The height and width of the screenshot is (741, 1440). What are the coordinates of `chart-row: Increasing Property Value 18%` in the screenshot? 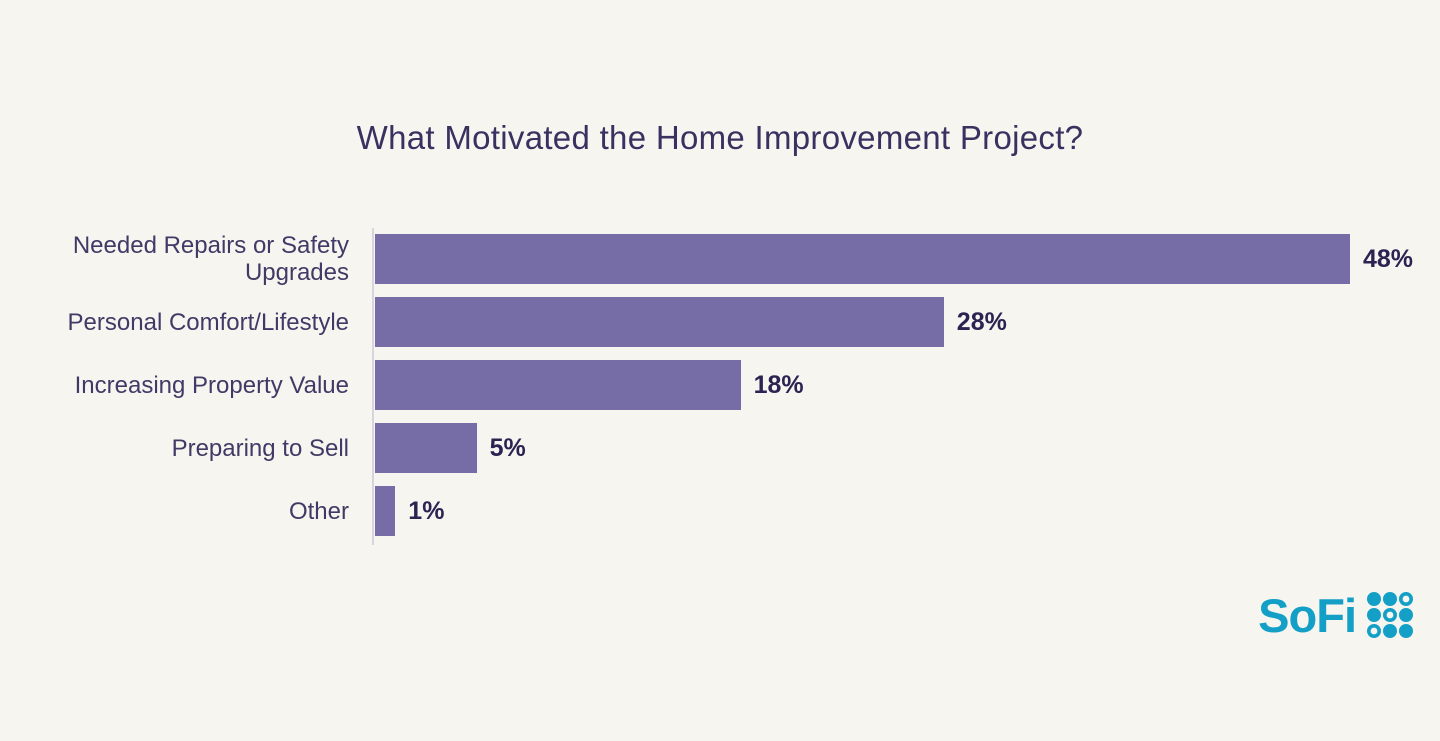 It's located at (720, 385).